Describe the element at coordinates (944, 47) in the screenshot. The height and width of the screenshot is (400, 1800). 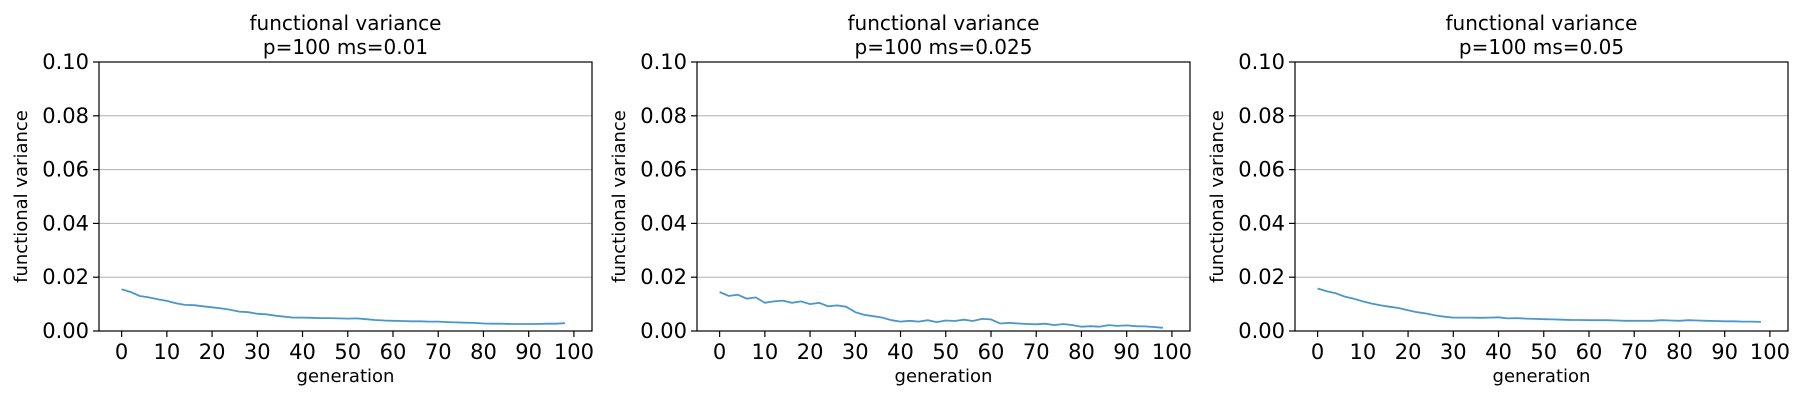
I see `chart-subtitle: p=100 ms=0.025` at that location.